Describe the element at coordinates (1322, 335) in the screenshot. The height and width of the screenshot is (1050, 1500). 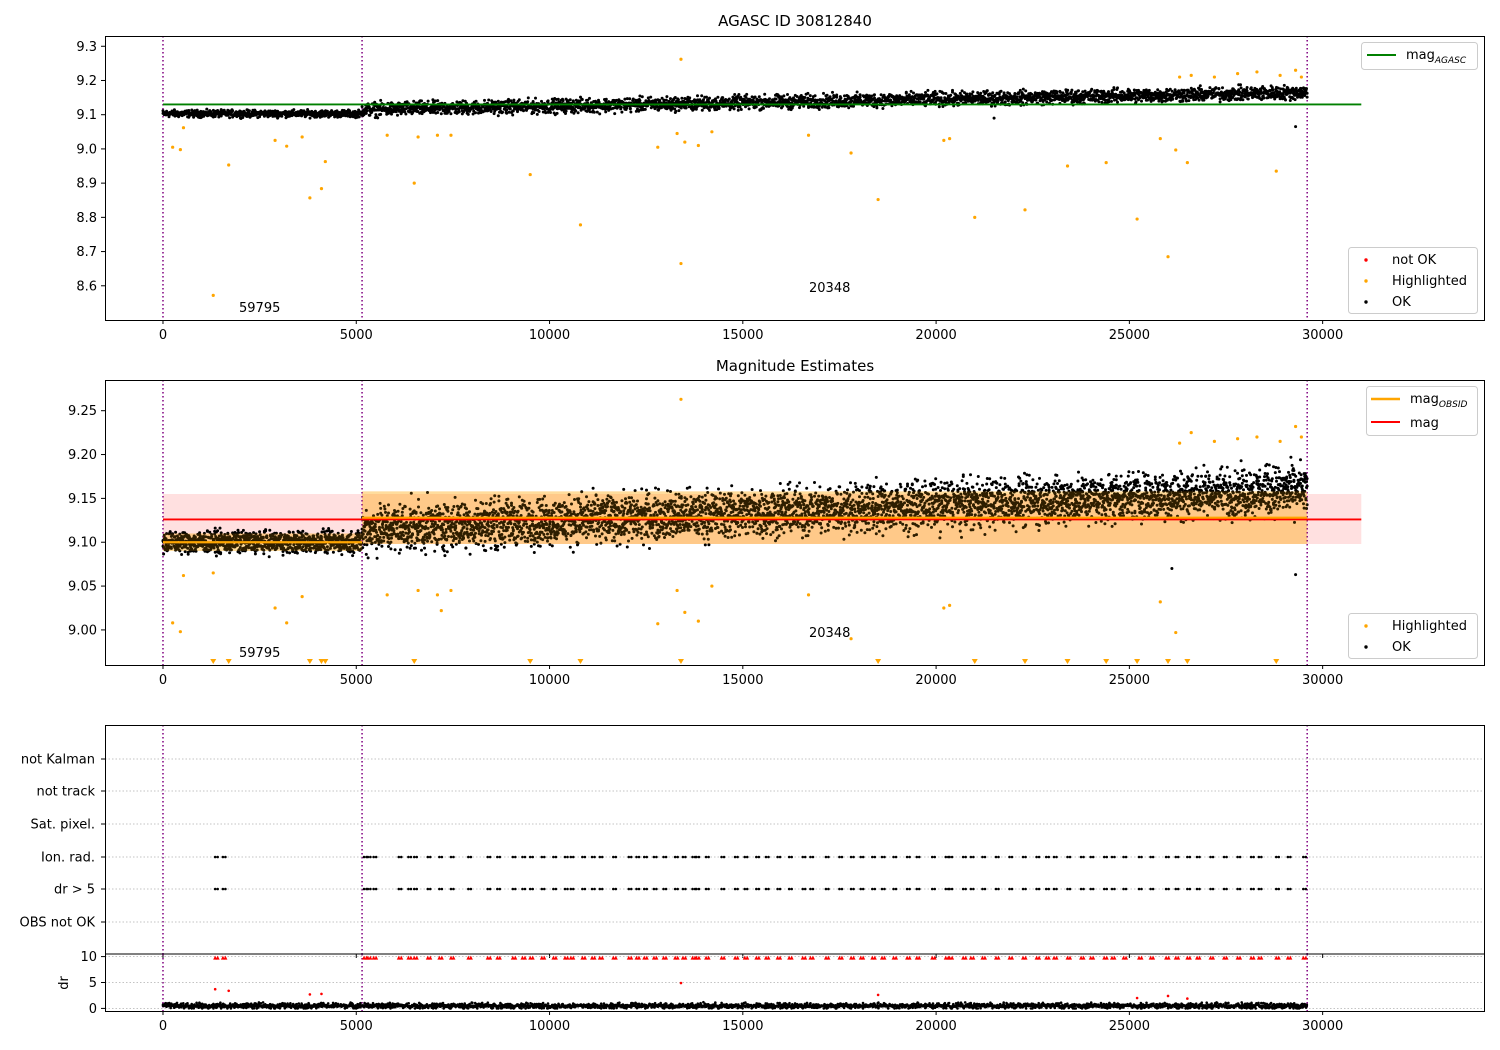
I see `x-tick-label: 30000` at that location.